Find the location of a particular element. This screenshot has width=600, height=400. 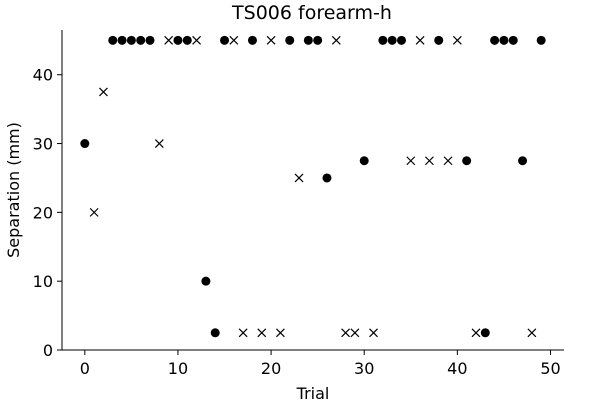

y-tick-label: 20 is located at coordinates (43, 212).